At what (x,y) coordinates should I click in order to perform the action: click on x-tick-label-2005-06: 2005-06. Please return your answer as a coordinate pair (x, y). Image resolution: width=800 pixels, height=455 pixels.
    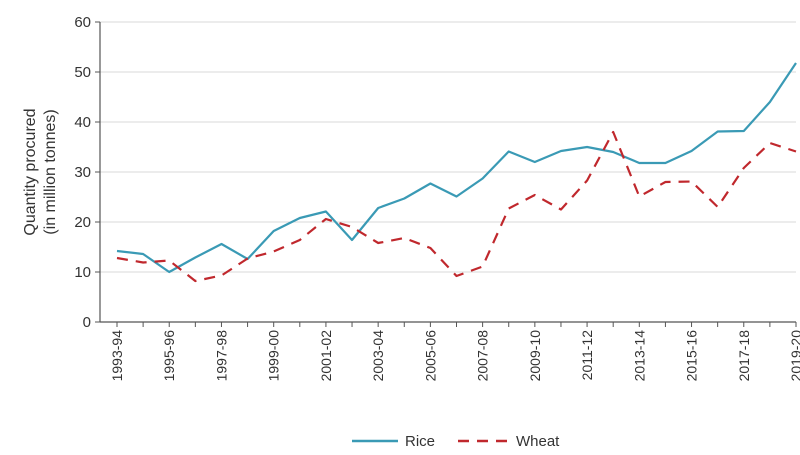
    Looking at the image, I should click on (430, 356).